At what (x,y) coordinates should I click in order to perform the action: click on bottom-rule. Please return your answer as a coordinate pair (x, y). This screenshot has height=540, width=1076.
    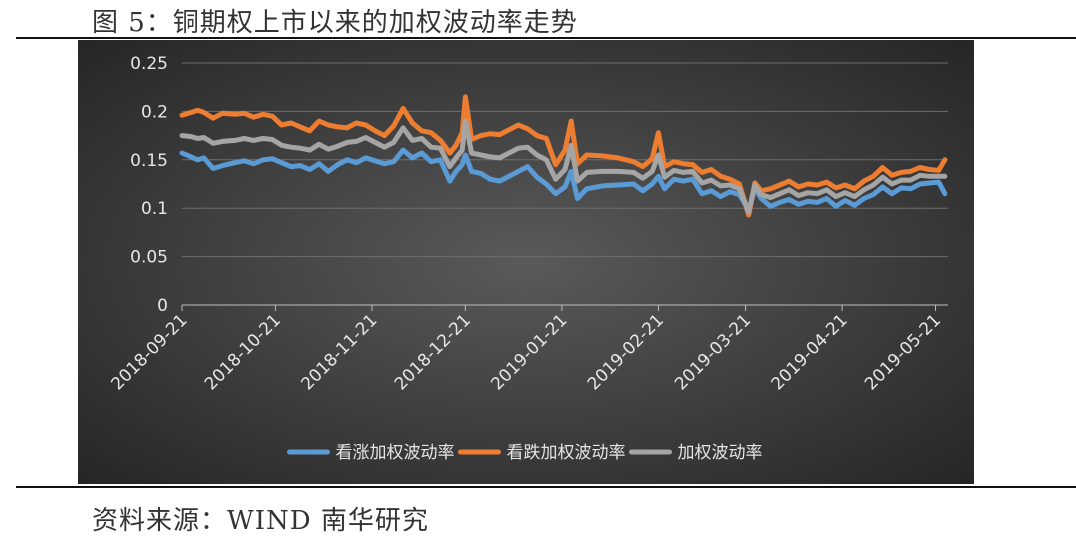
    Looking at the image, I should click on (546, 487).